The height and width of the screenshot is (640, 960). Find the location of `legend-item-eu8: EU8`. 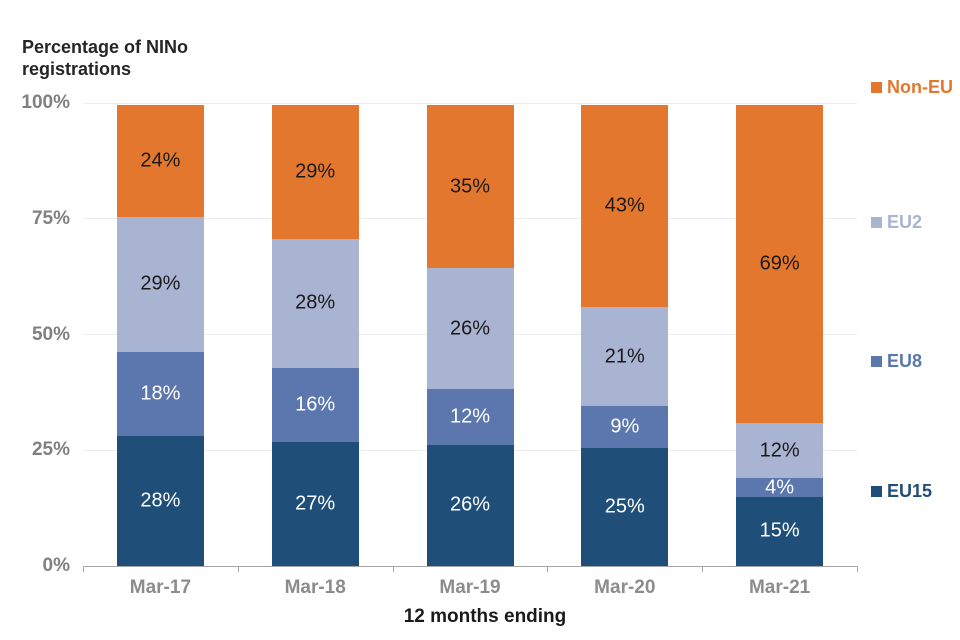

legend-item-eu8: EU8 is located at coordinates (896, 361).